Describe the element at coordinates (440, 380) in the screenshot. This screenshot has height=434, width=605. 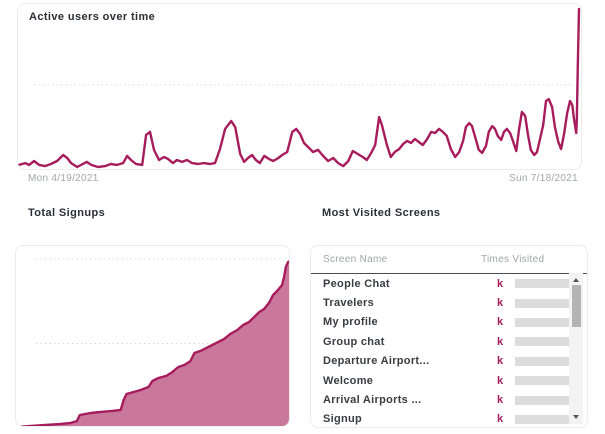
I see `table-row: Welcome k` at that location.